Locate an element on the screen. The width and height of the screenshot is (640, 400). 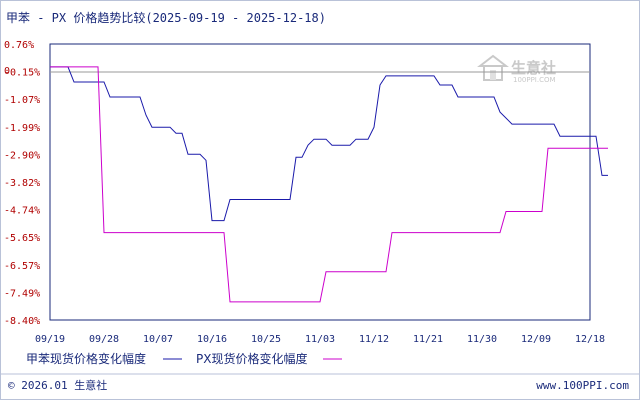
watermark-logo: 生意社 100PPI.COM is located at coordinates (516, 69).